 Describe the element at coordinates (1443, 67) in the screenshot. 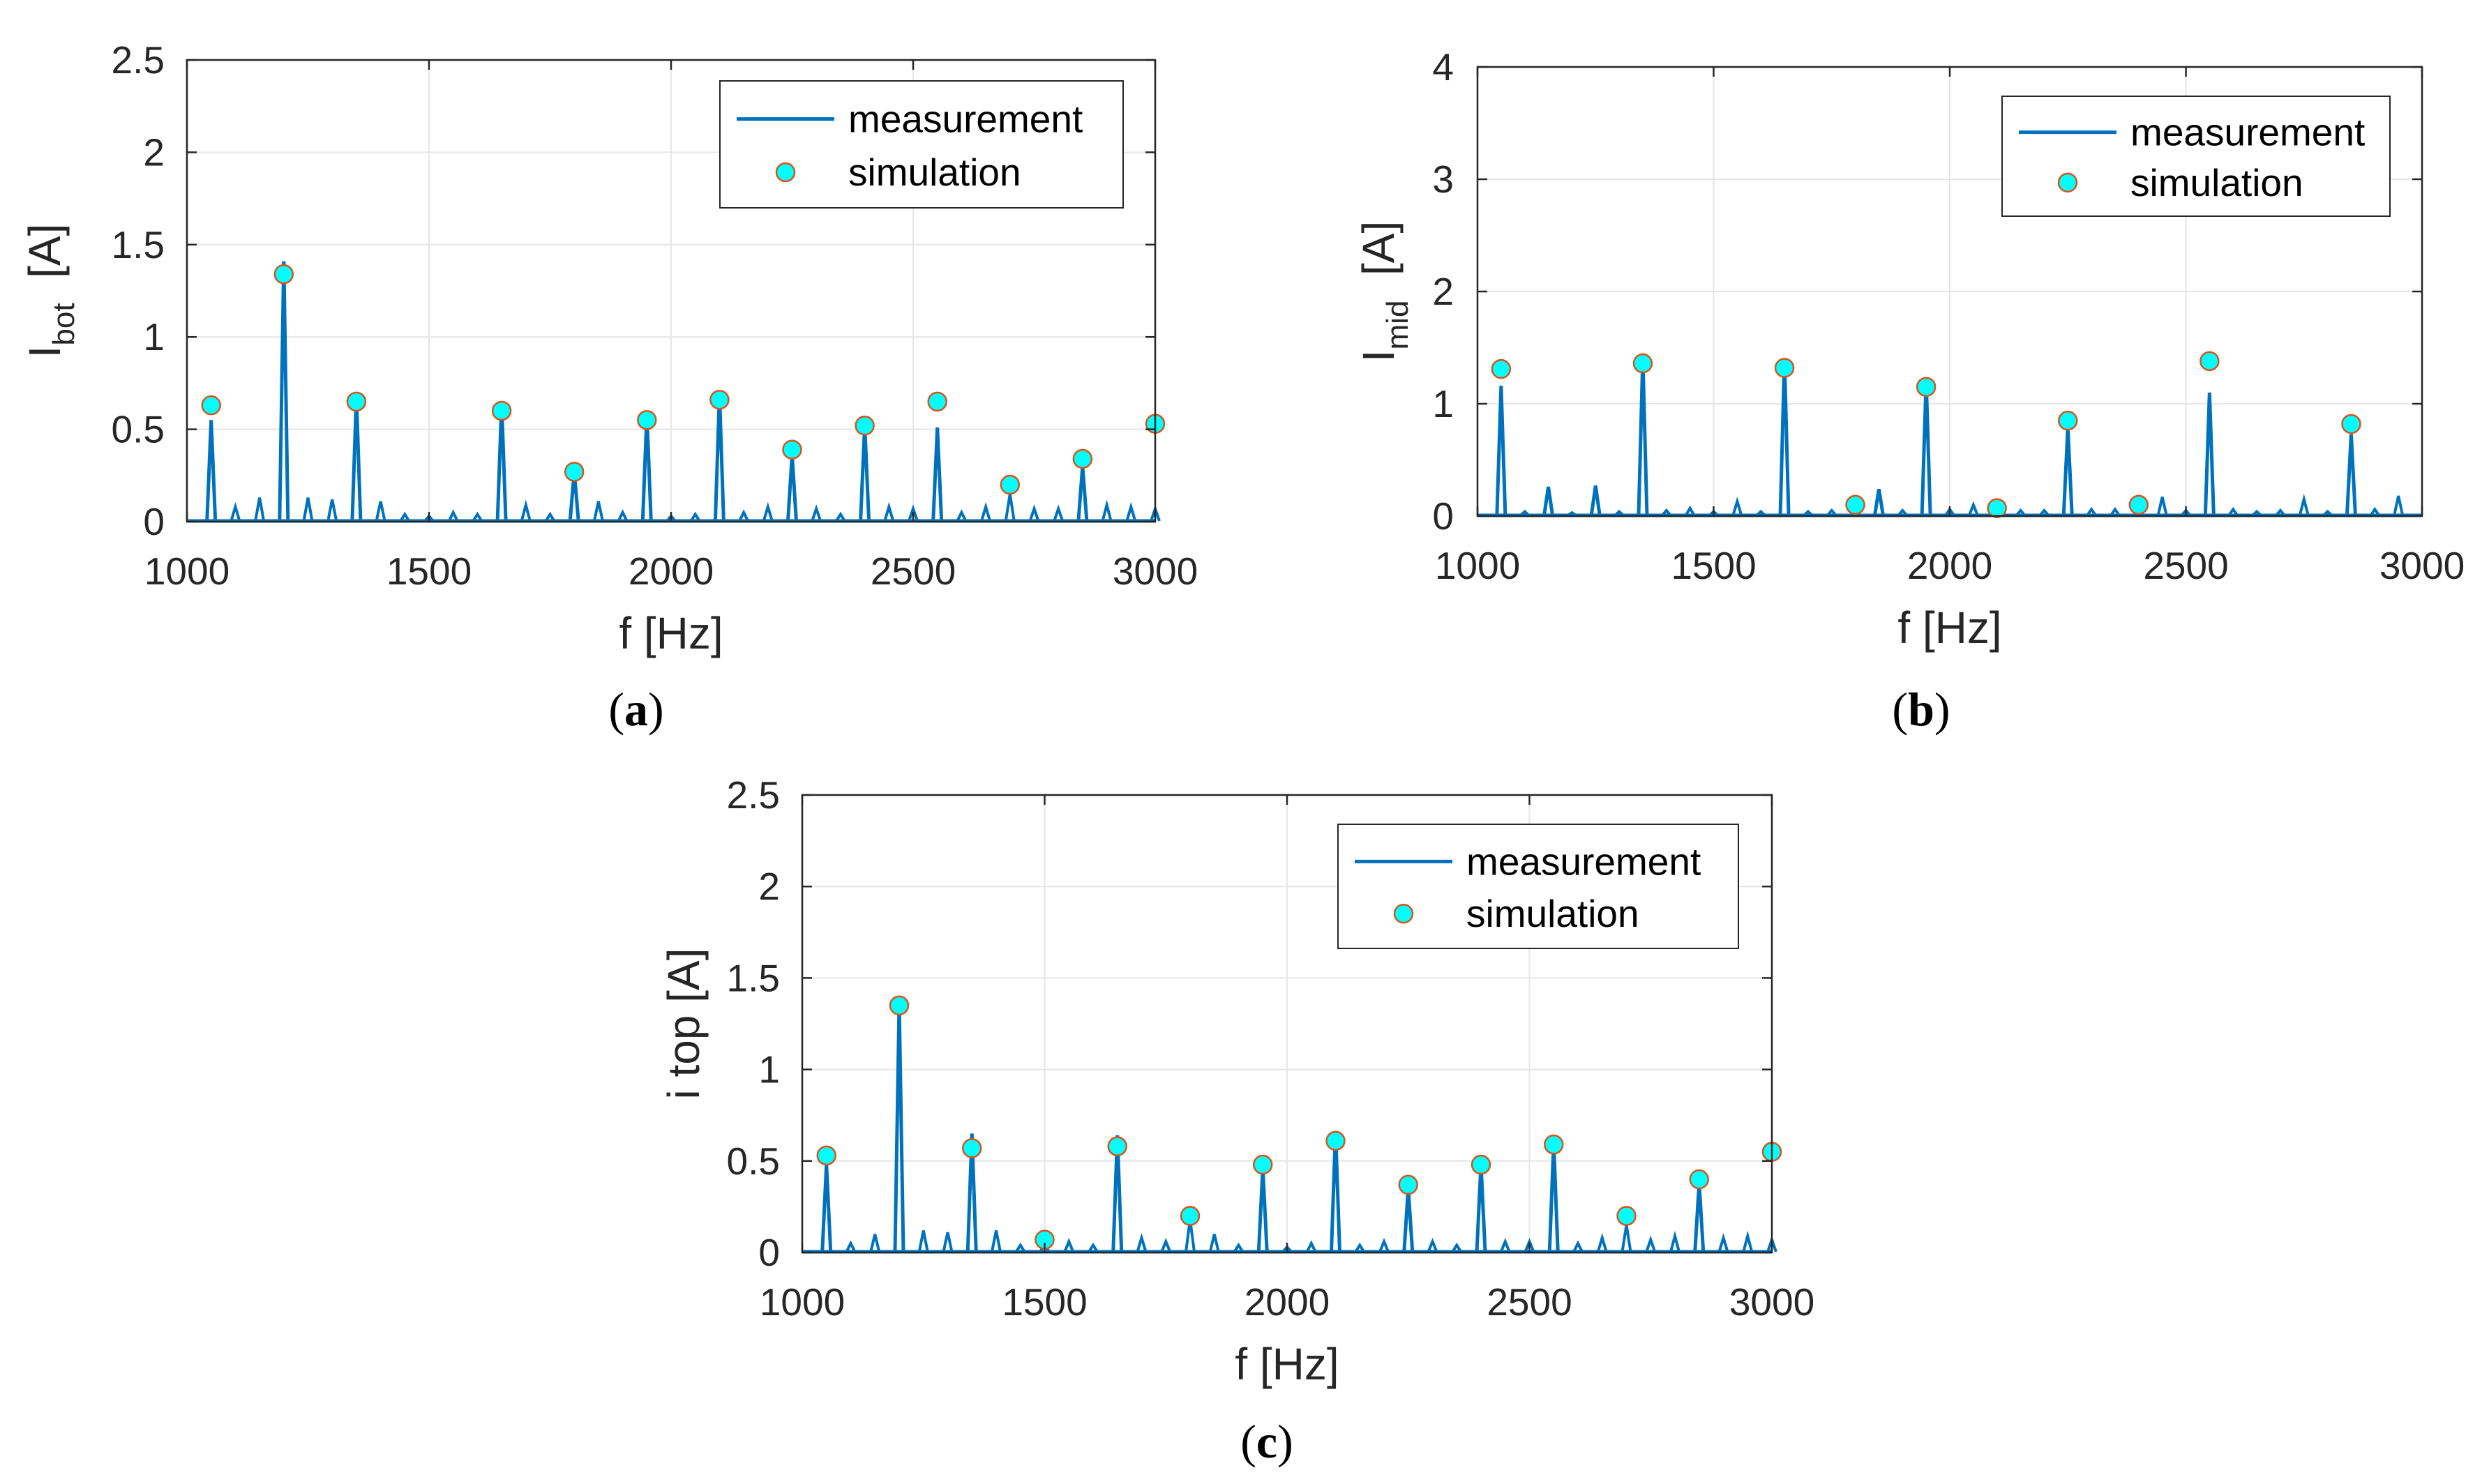

I see `y-tick-label: 4` at that location.